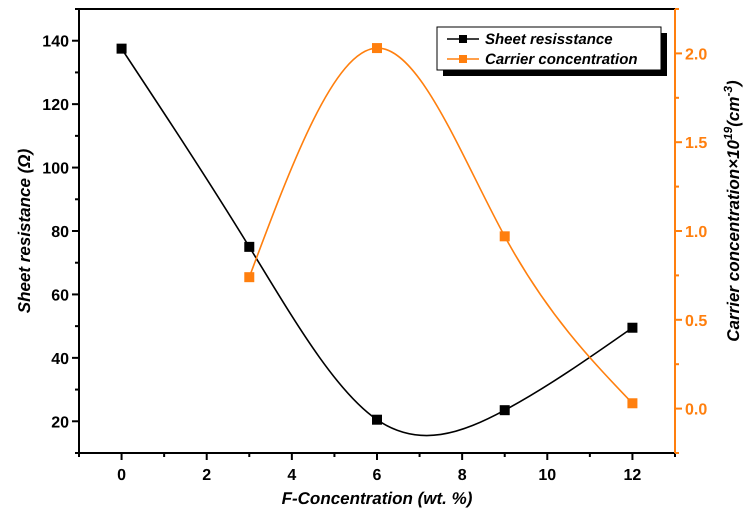 The image size is (749, 516). I want to click on legend-label: Carrier concentration, so click(561, 59).